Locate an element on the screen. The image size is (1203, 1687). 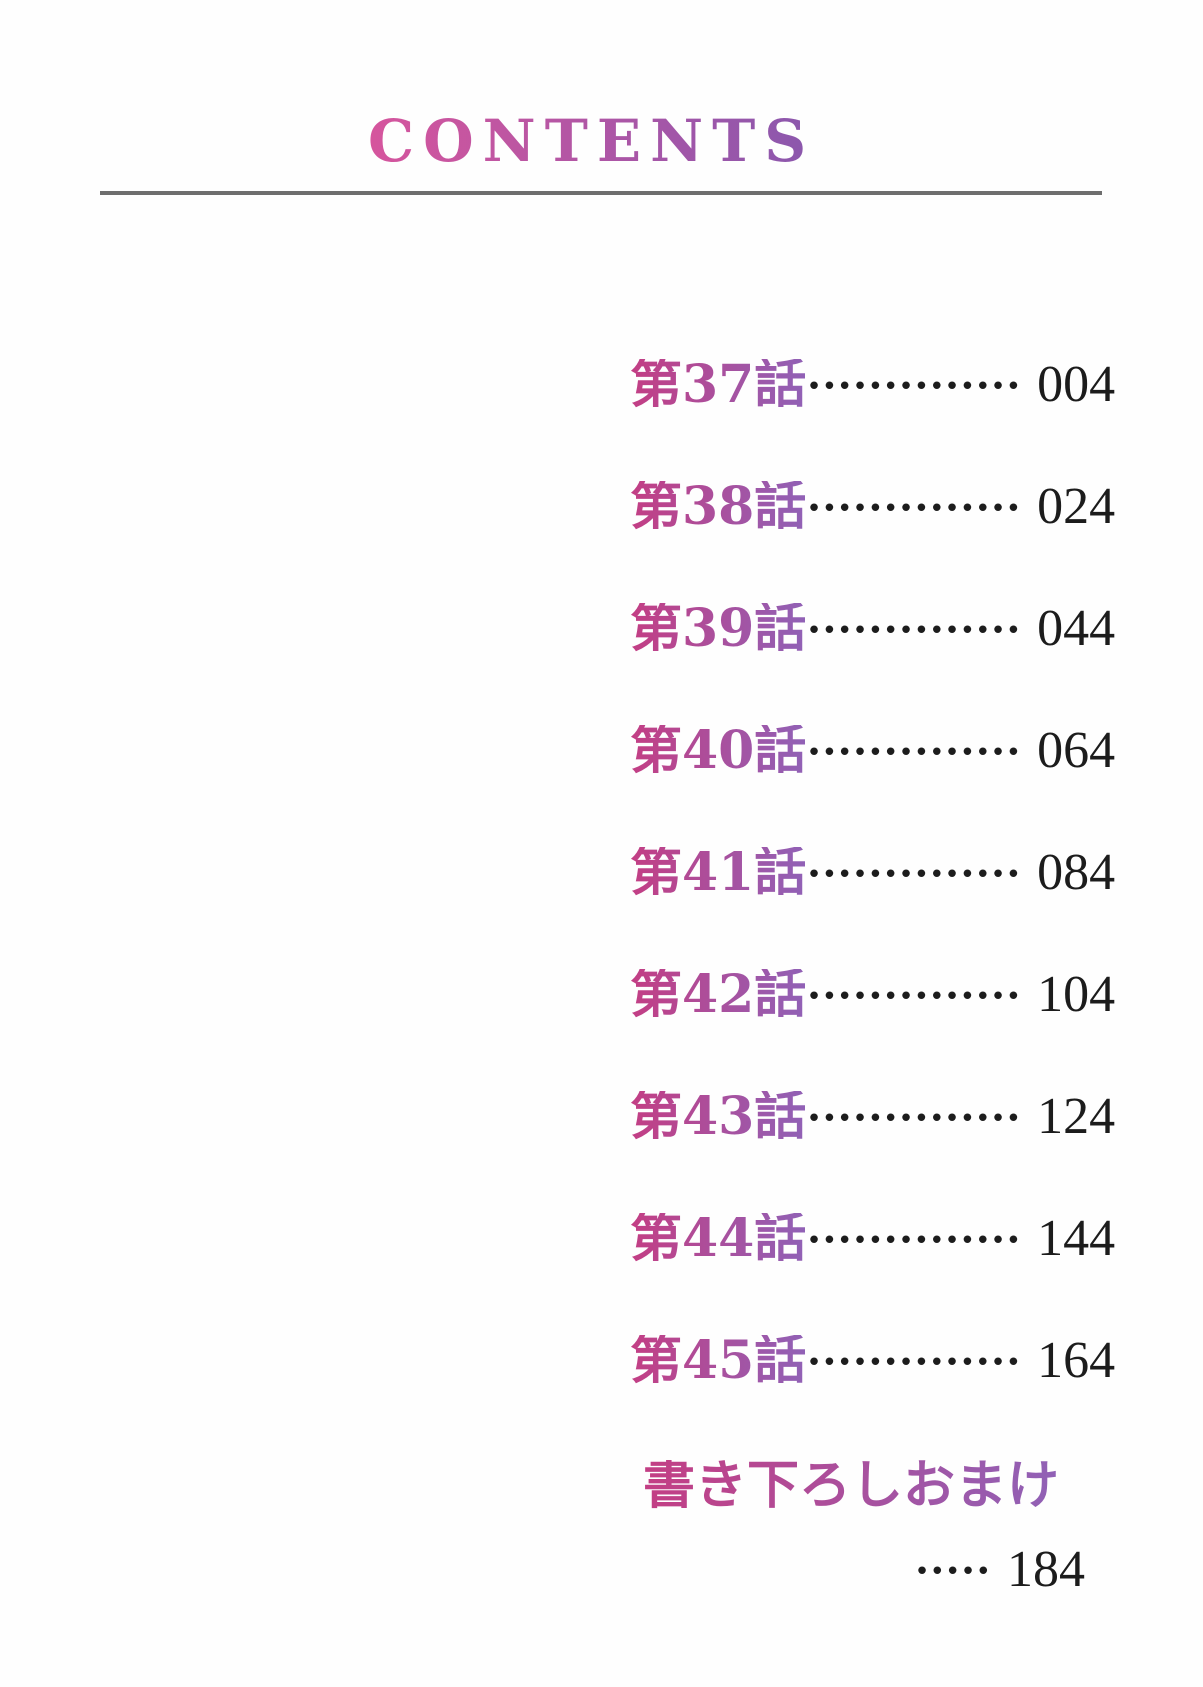
chapter-label: 第41話 is located at coordinates (718, 872).